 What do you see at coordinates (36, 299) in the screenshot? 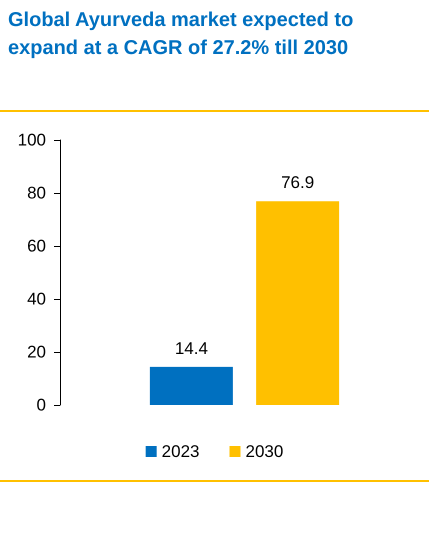
I see `y-tick-label: 40` at bounding box center [36, 299].